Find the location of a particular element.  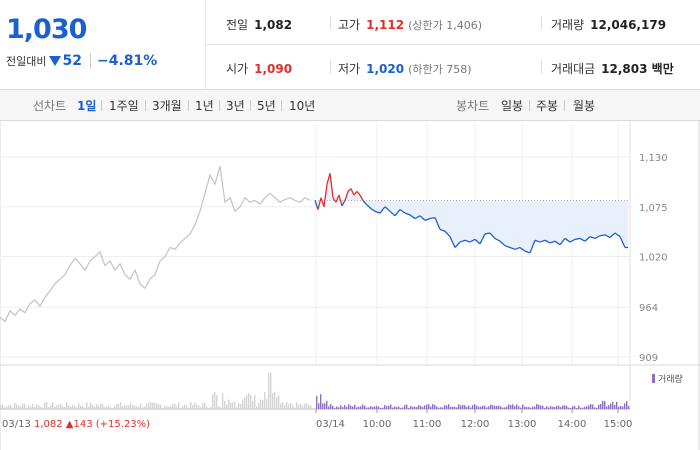

tab-daily-candle: 일봉 is located at coordinates (512, 106).